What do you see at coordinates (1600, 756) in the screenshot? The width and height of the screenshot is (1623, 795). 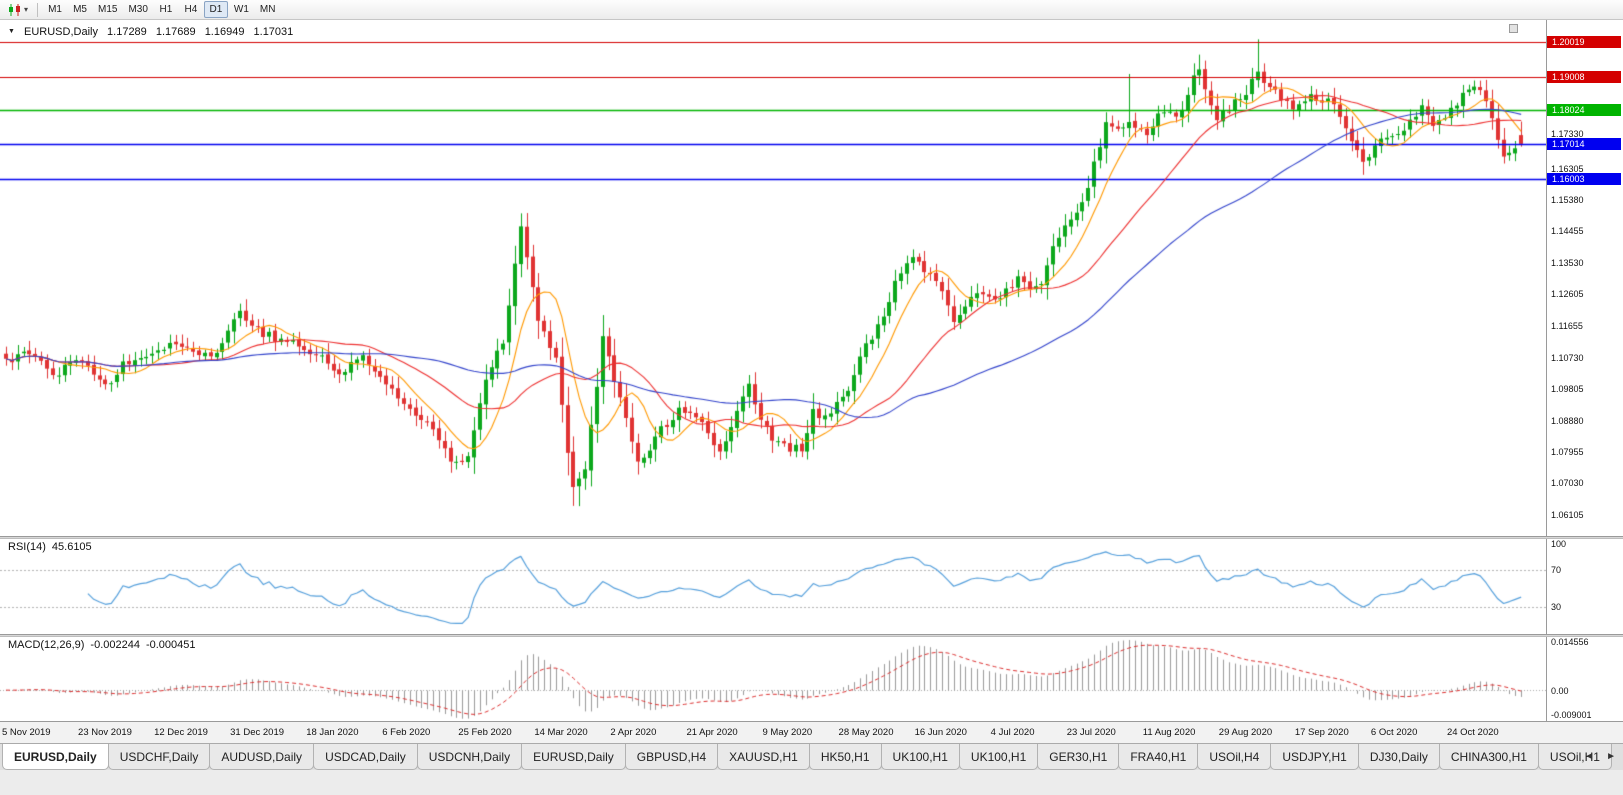 I see `tab-scroll-arrows: ◄ ►` at bounding box center [1600, 756].